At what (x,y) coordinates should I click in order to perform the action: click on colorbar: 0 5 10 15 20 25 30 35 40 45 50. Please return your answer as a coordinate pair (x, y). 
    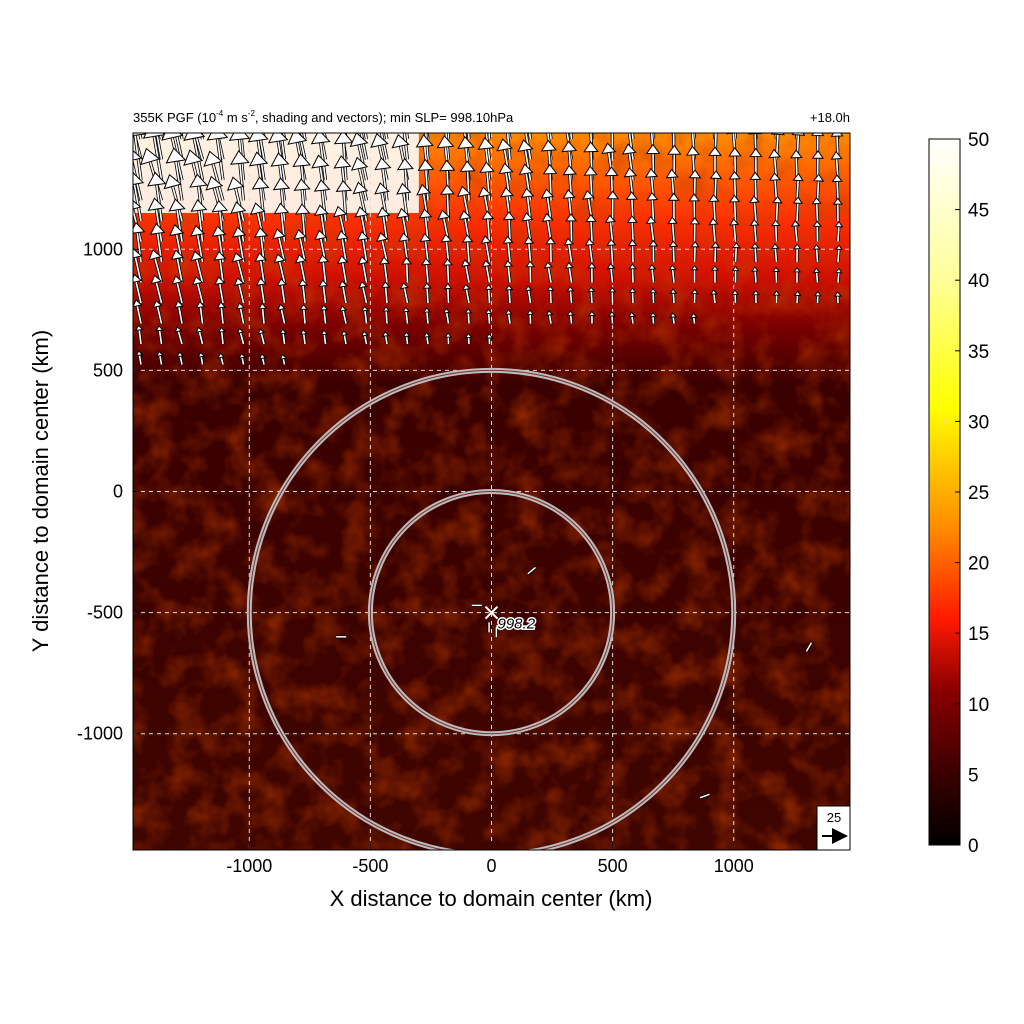
    Looking at the image, I should click on (958, 493).